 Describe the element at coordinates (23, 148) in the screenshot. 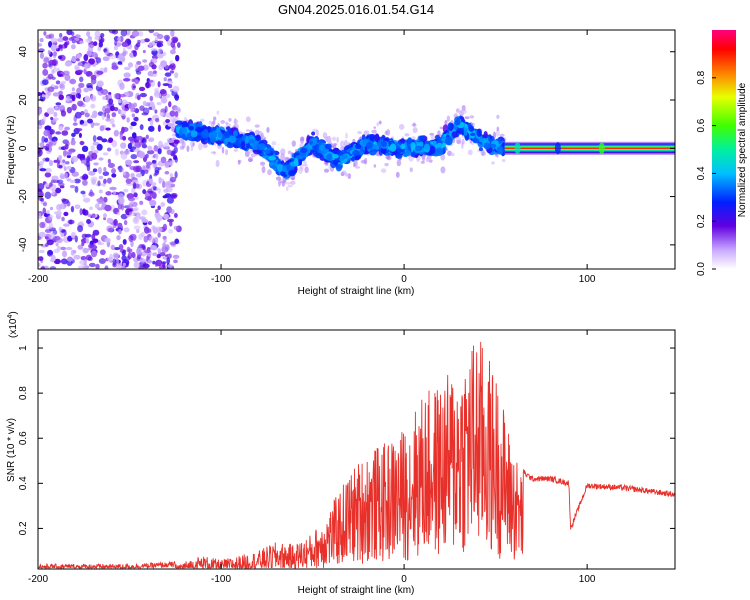

I see `y-tick-label: 0` at that location.